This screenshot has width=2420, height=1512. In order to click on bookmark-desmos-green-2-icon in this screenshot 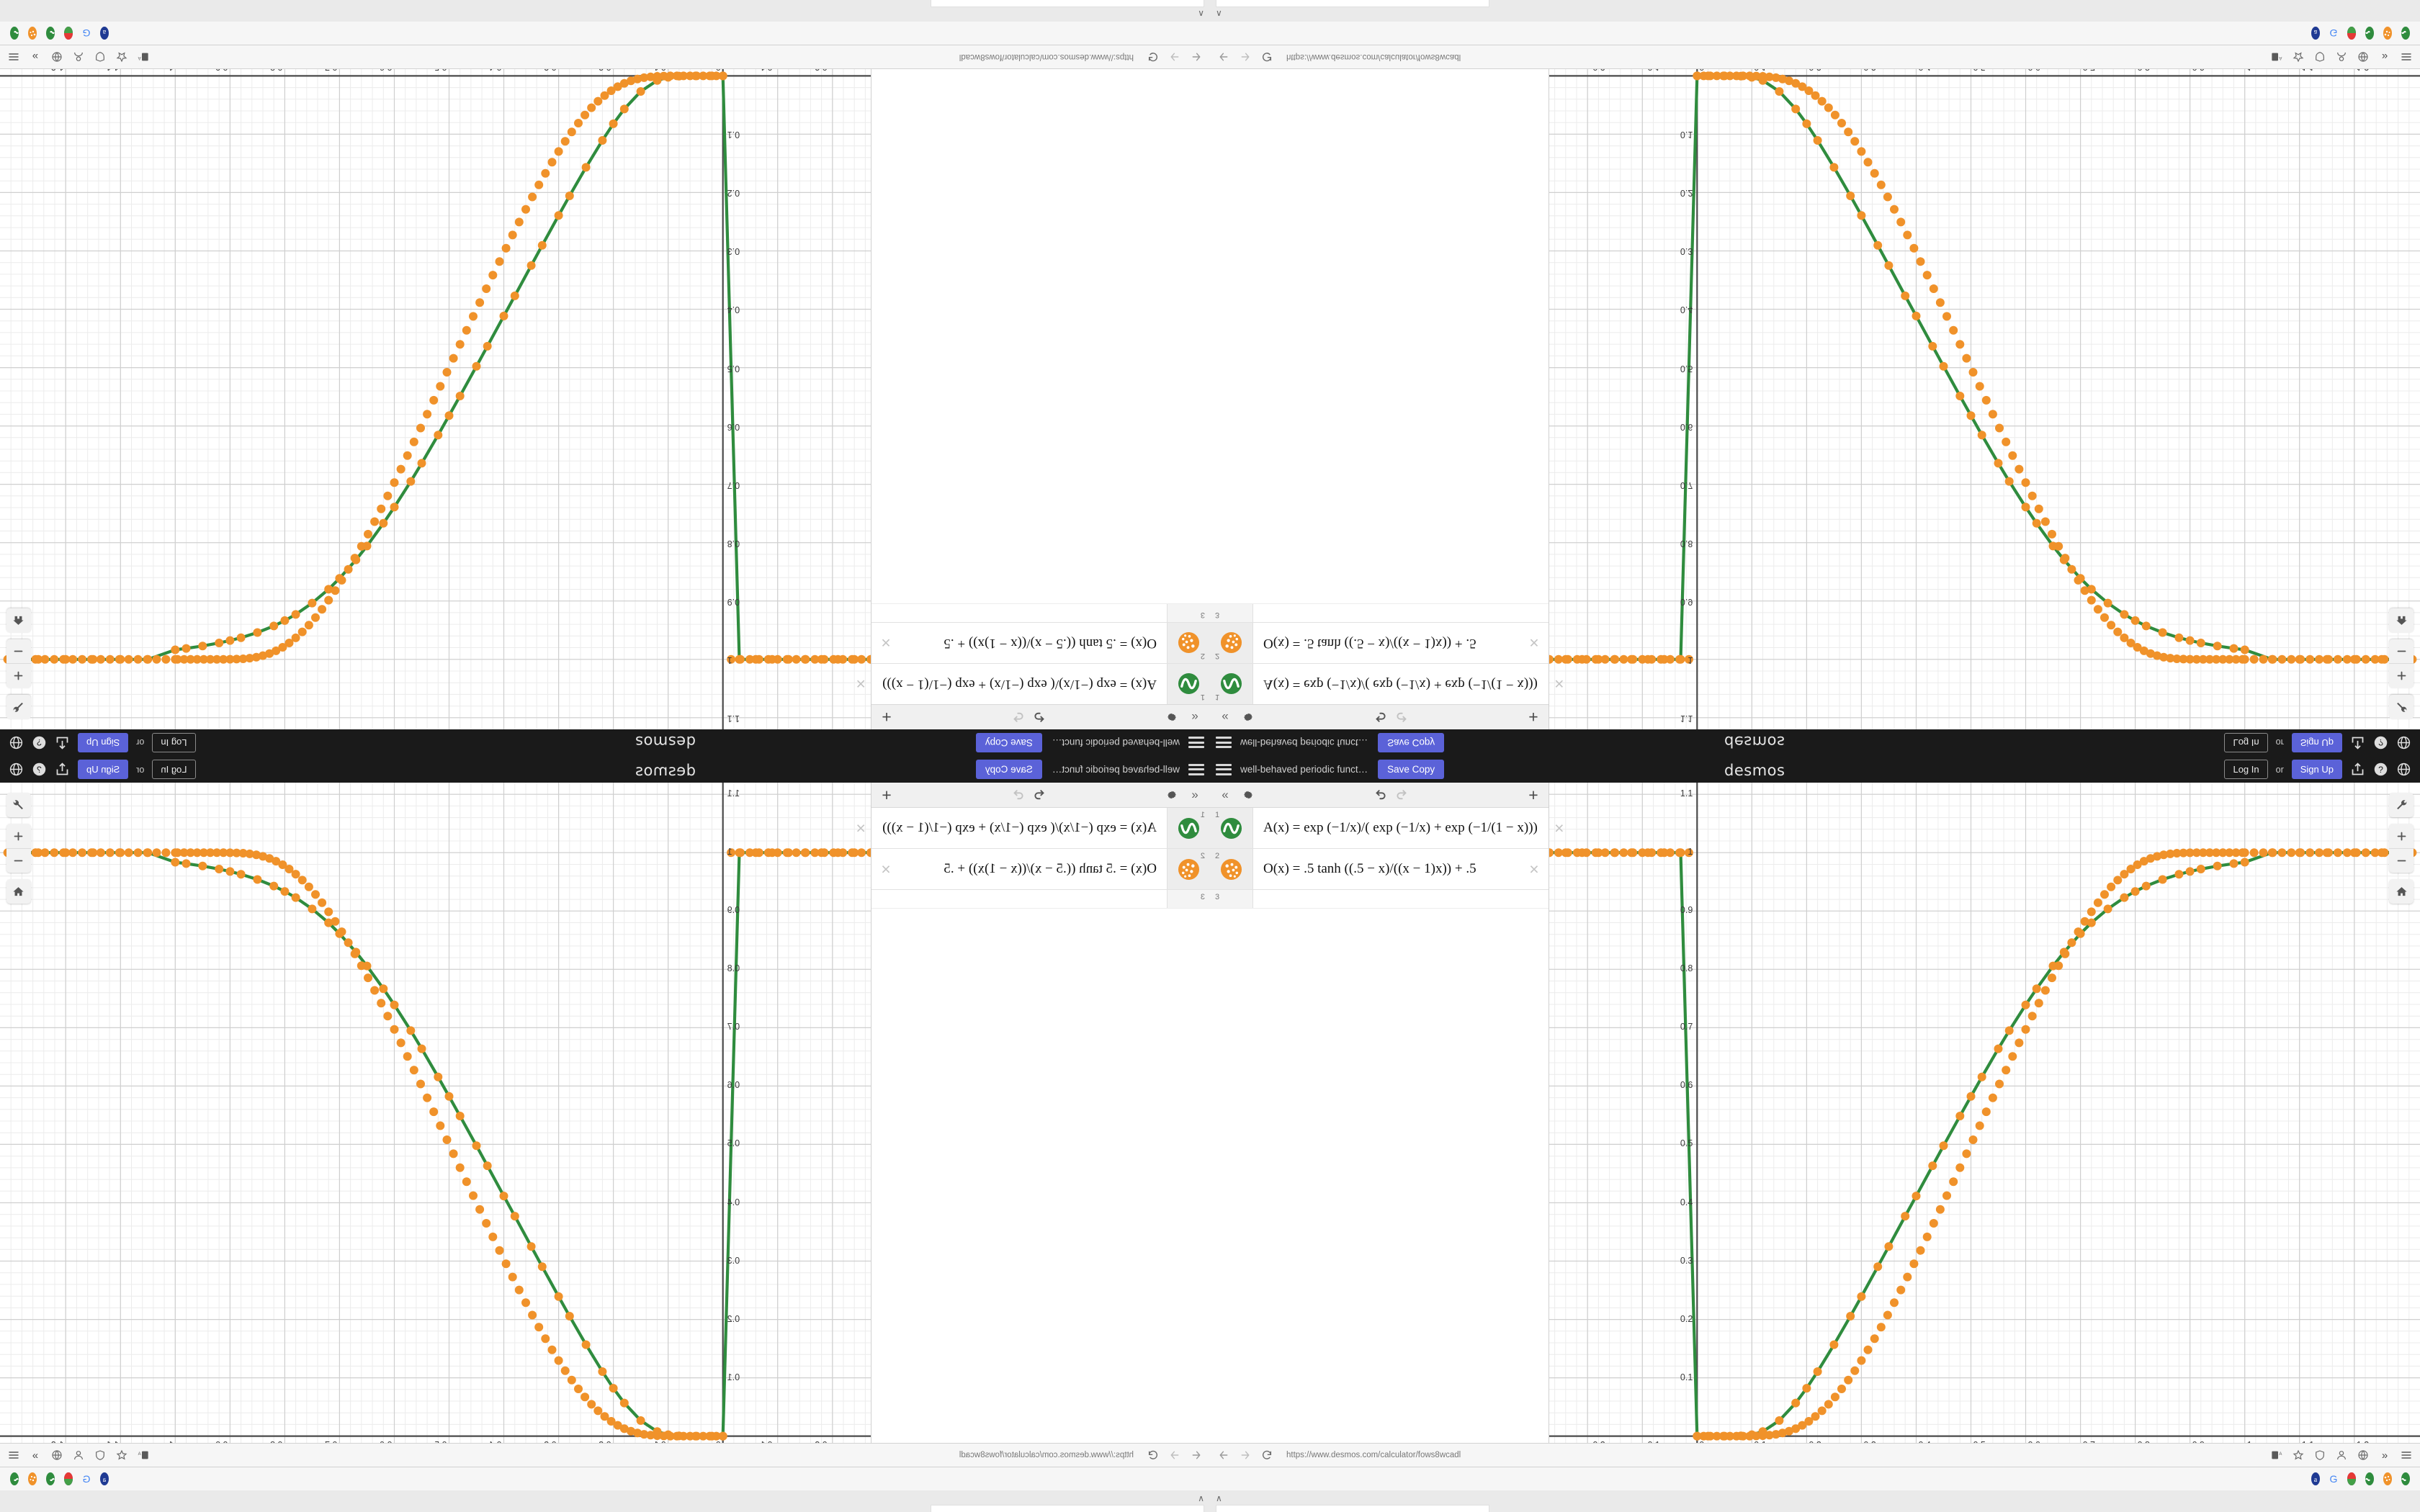, I will do `click(2405, 33)`.